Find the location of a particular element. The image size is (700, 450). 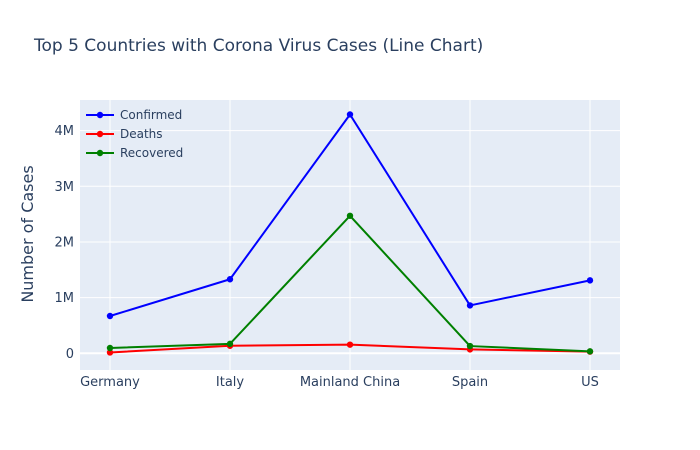

y-tick-label: 0 is located at coordinates (70, 354).